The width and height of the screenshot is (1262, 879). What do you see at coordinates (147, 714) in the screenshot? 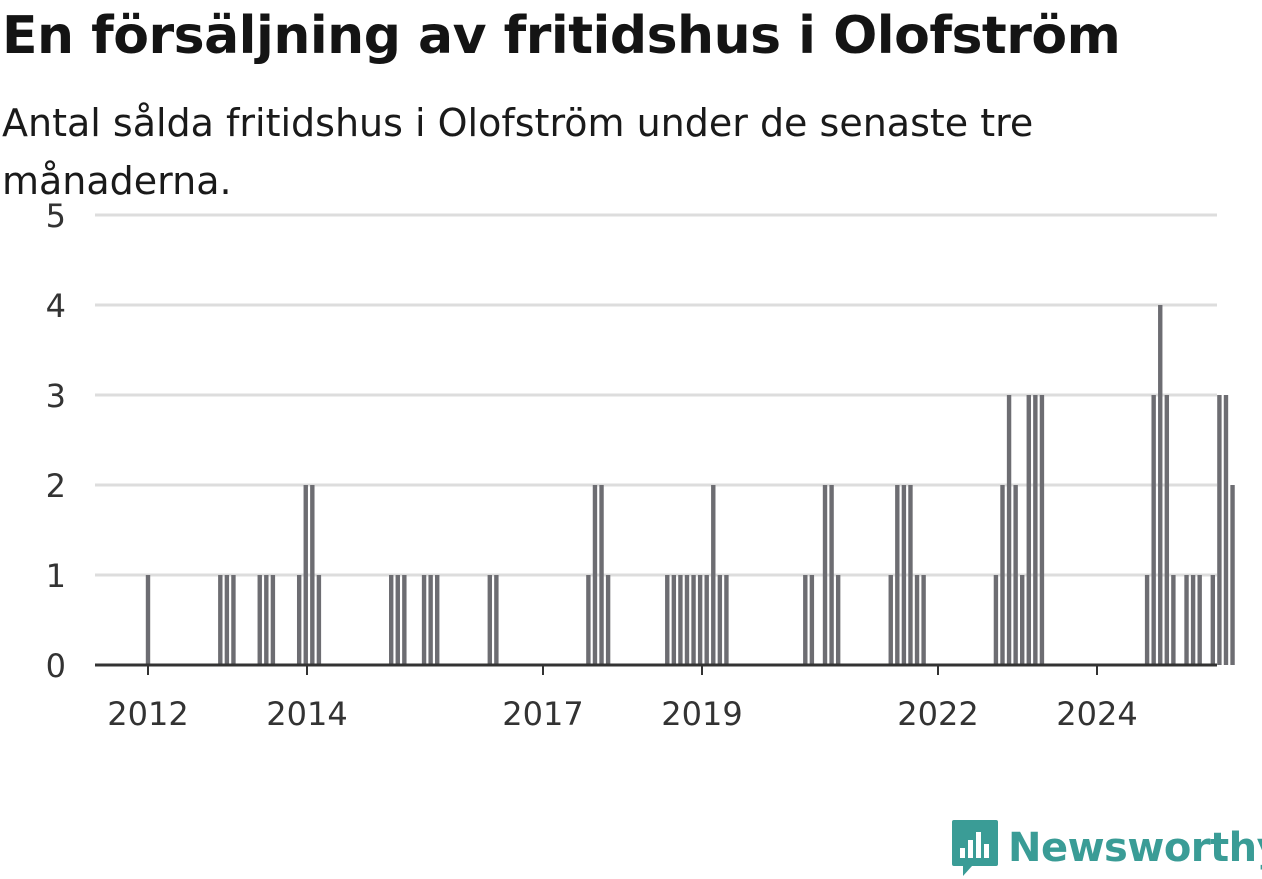
I see `x-tick-label: 2012` at bounding box center [147, 714].